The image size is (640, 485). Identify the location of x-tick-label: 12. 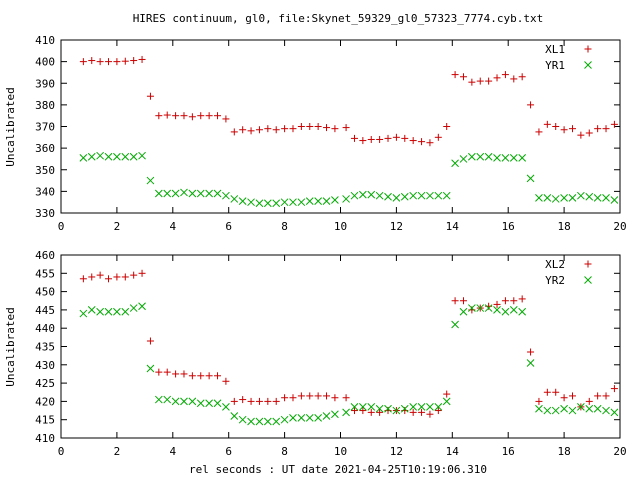
(396, 226).